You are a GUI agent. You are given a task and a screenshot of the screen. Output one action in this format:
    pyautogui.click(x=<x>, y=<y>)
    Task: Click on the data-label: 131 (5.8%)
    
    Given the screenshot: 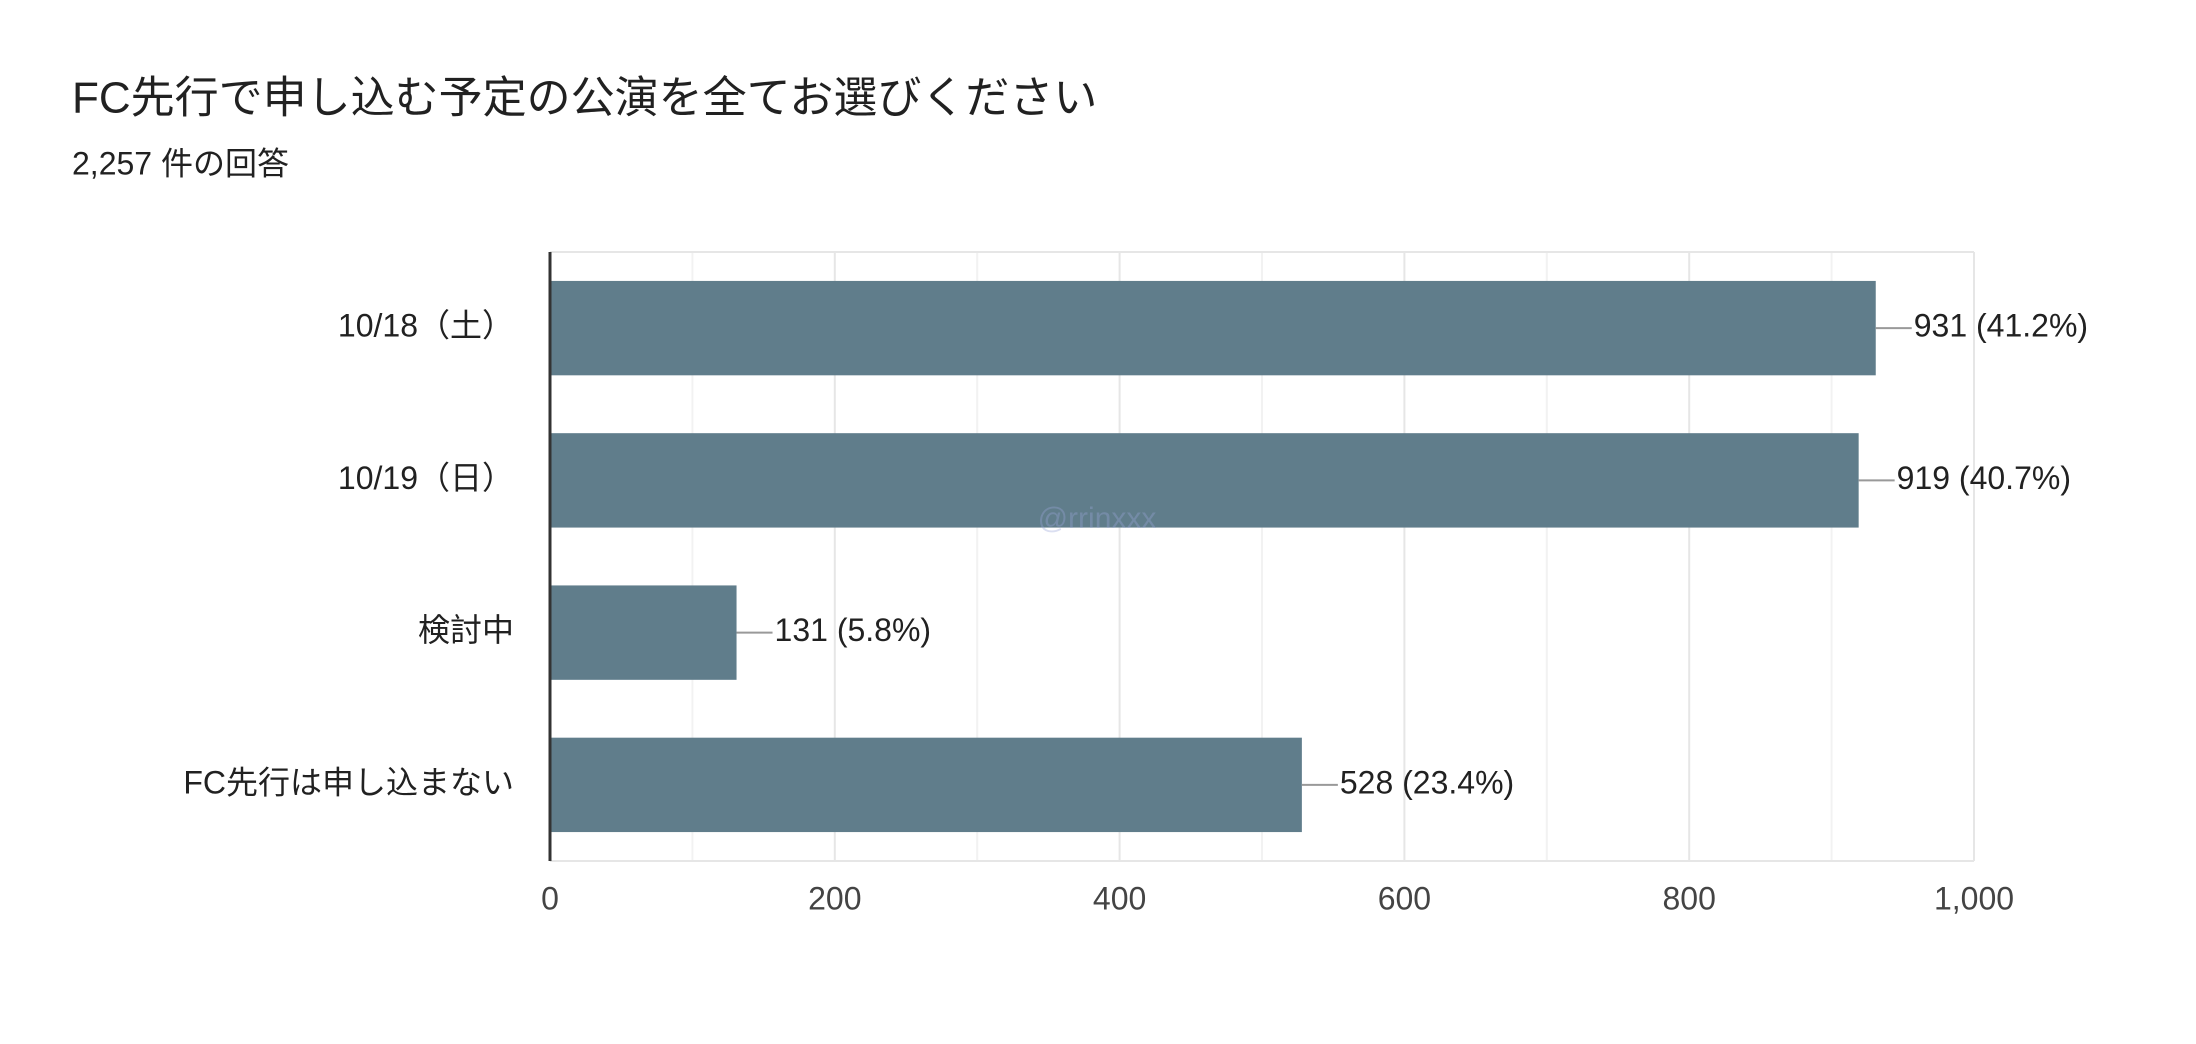 What is the action you would take?
    pyautogui.click(x=853, y=630)
    